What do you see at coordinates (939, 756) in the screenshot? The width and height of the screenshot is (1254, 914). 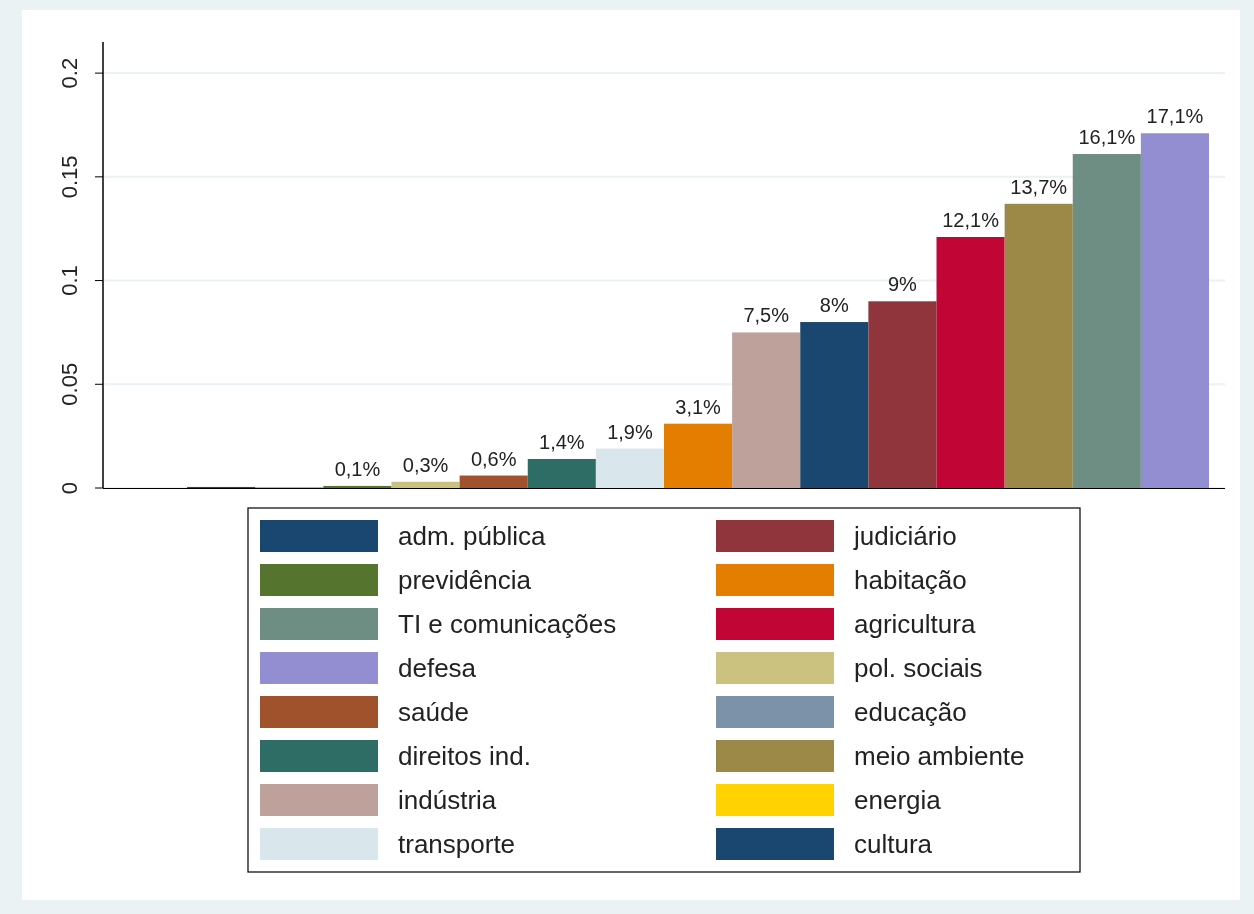 I see `legend-label: meio ambiente` at bounding box center [939, 756].